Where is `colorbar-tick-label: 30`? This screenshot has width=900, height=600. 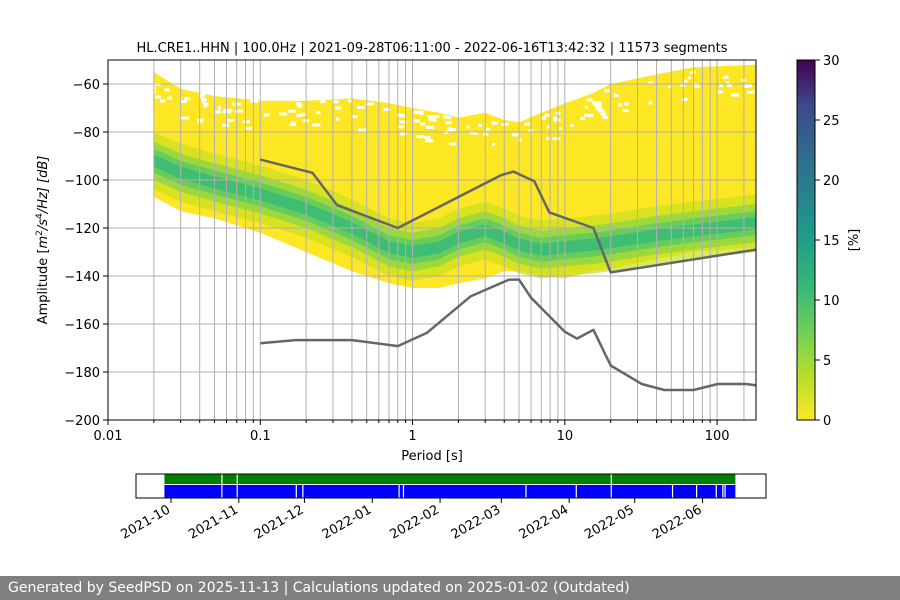 colorbar-tick-label: 30 is located at coordinates (831, 61).